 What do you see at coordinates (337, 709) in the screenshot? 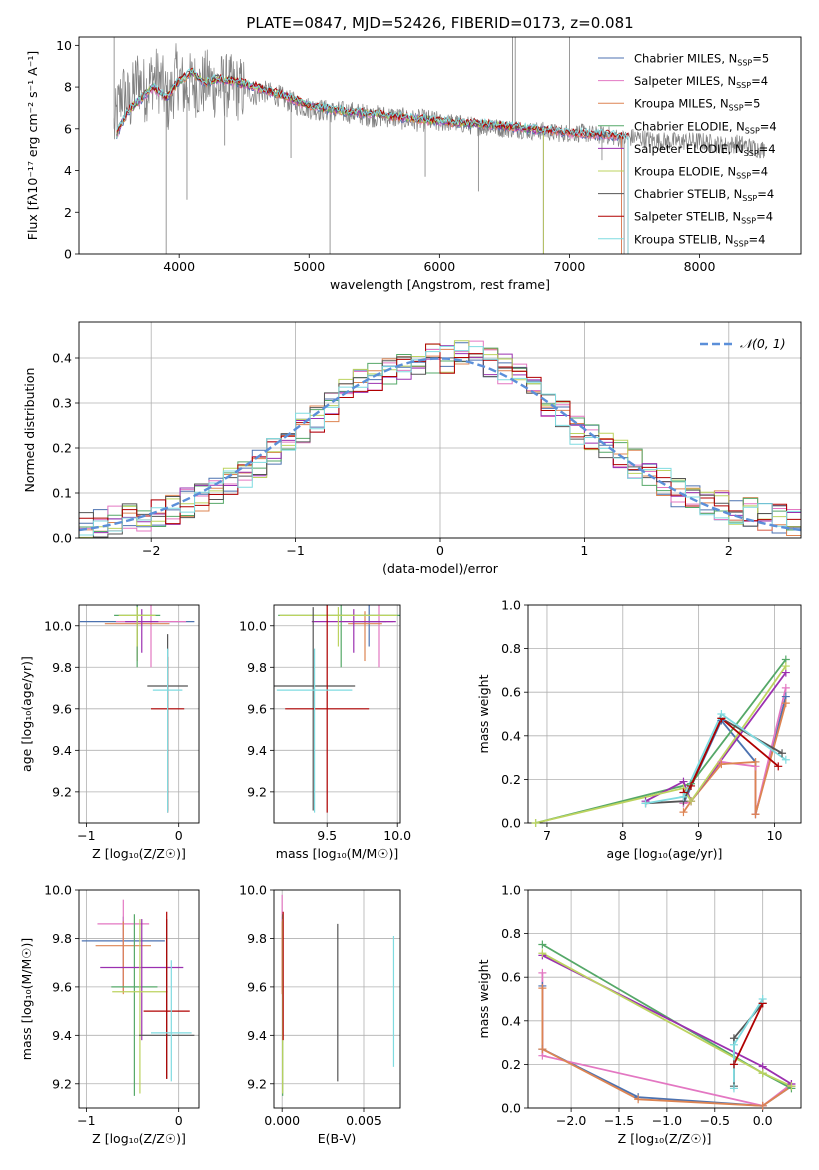
I see `mass-age-plot-area` at bounding box center [337, 709].